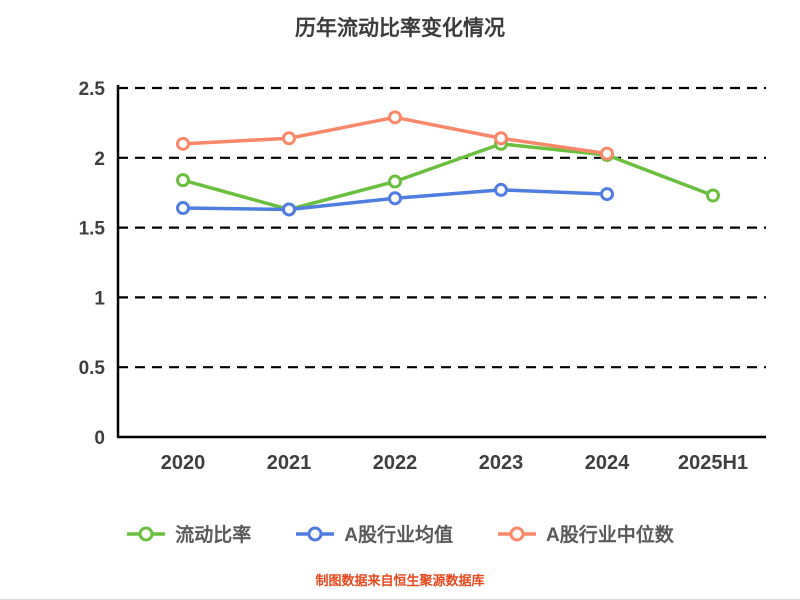 This screenshot has height=600, width=800. I want to click on svg-text: 1, so click(99, 298).